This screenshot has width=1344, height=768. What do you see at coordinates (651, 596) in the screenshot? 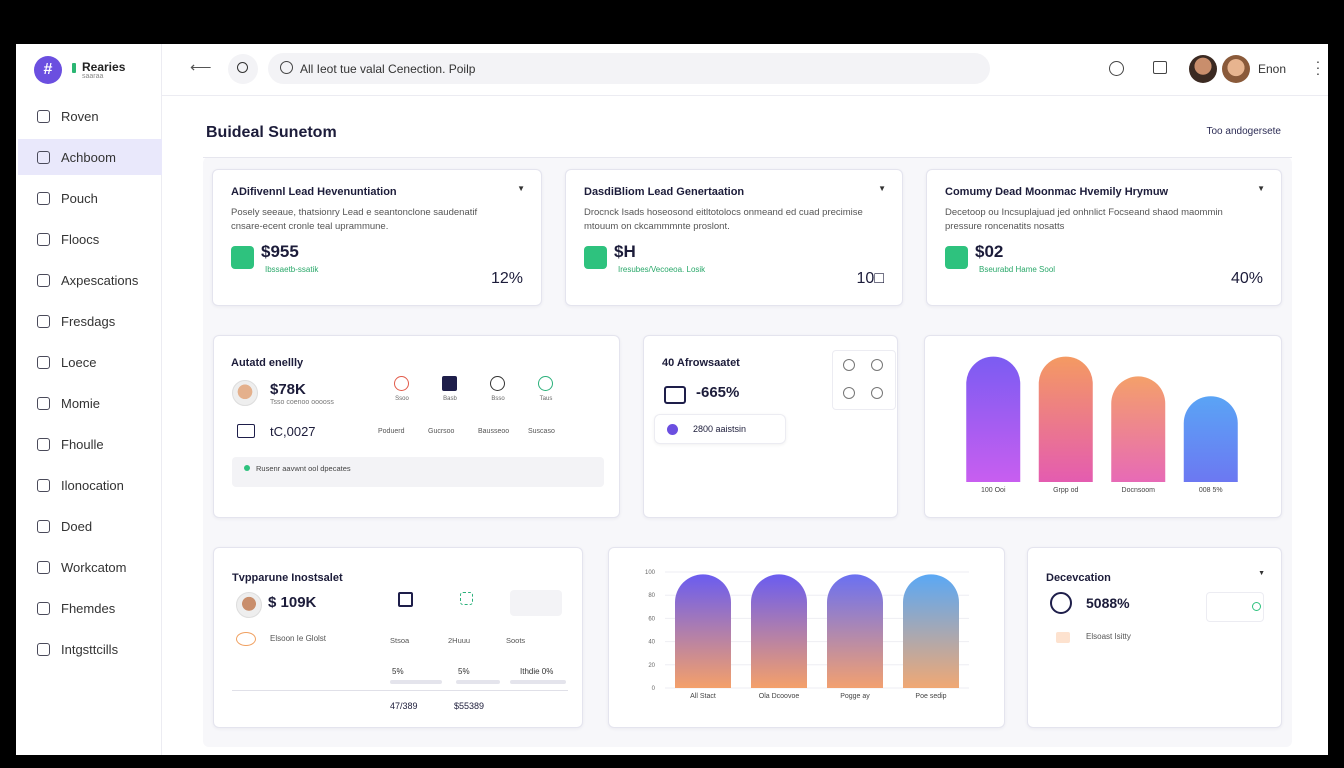
I see `y-tick-label: 80` at bounding box center [651, 596].